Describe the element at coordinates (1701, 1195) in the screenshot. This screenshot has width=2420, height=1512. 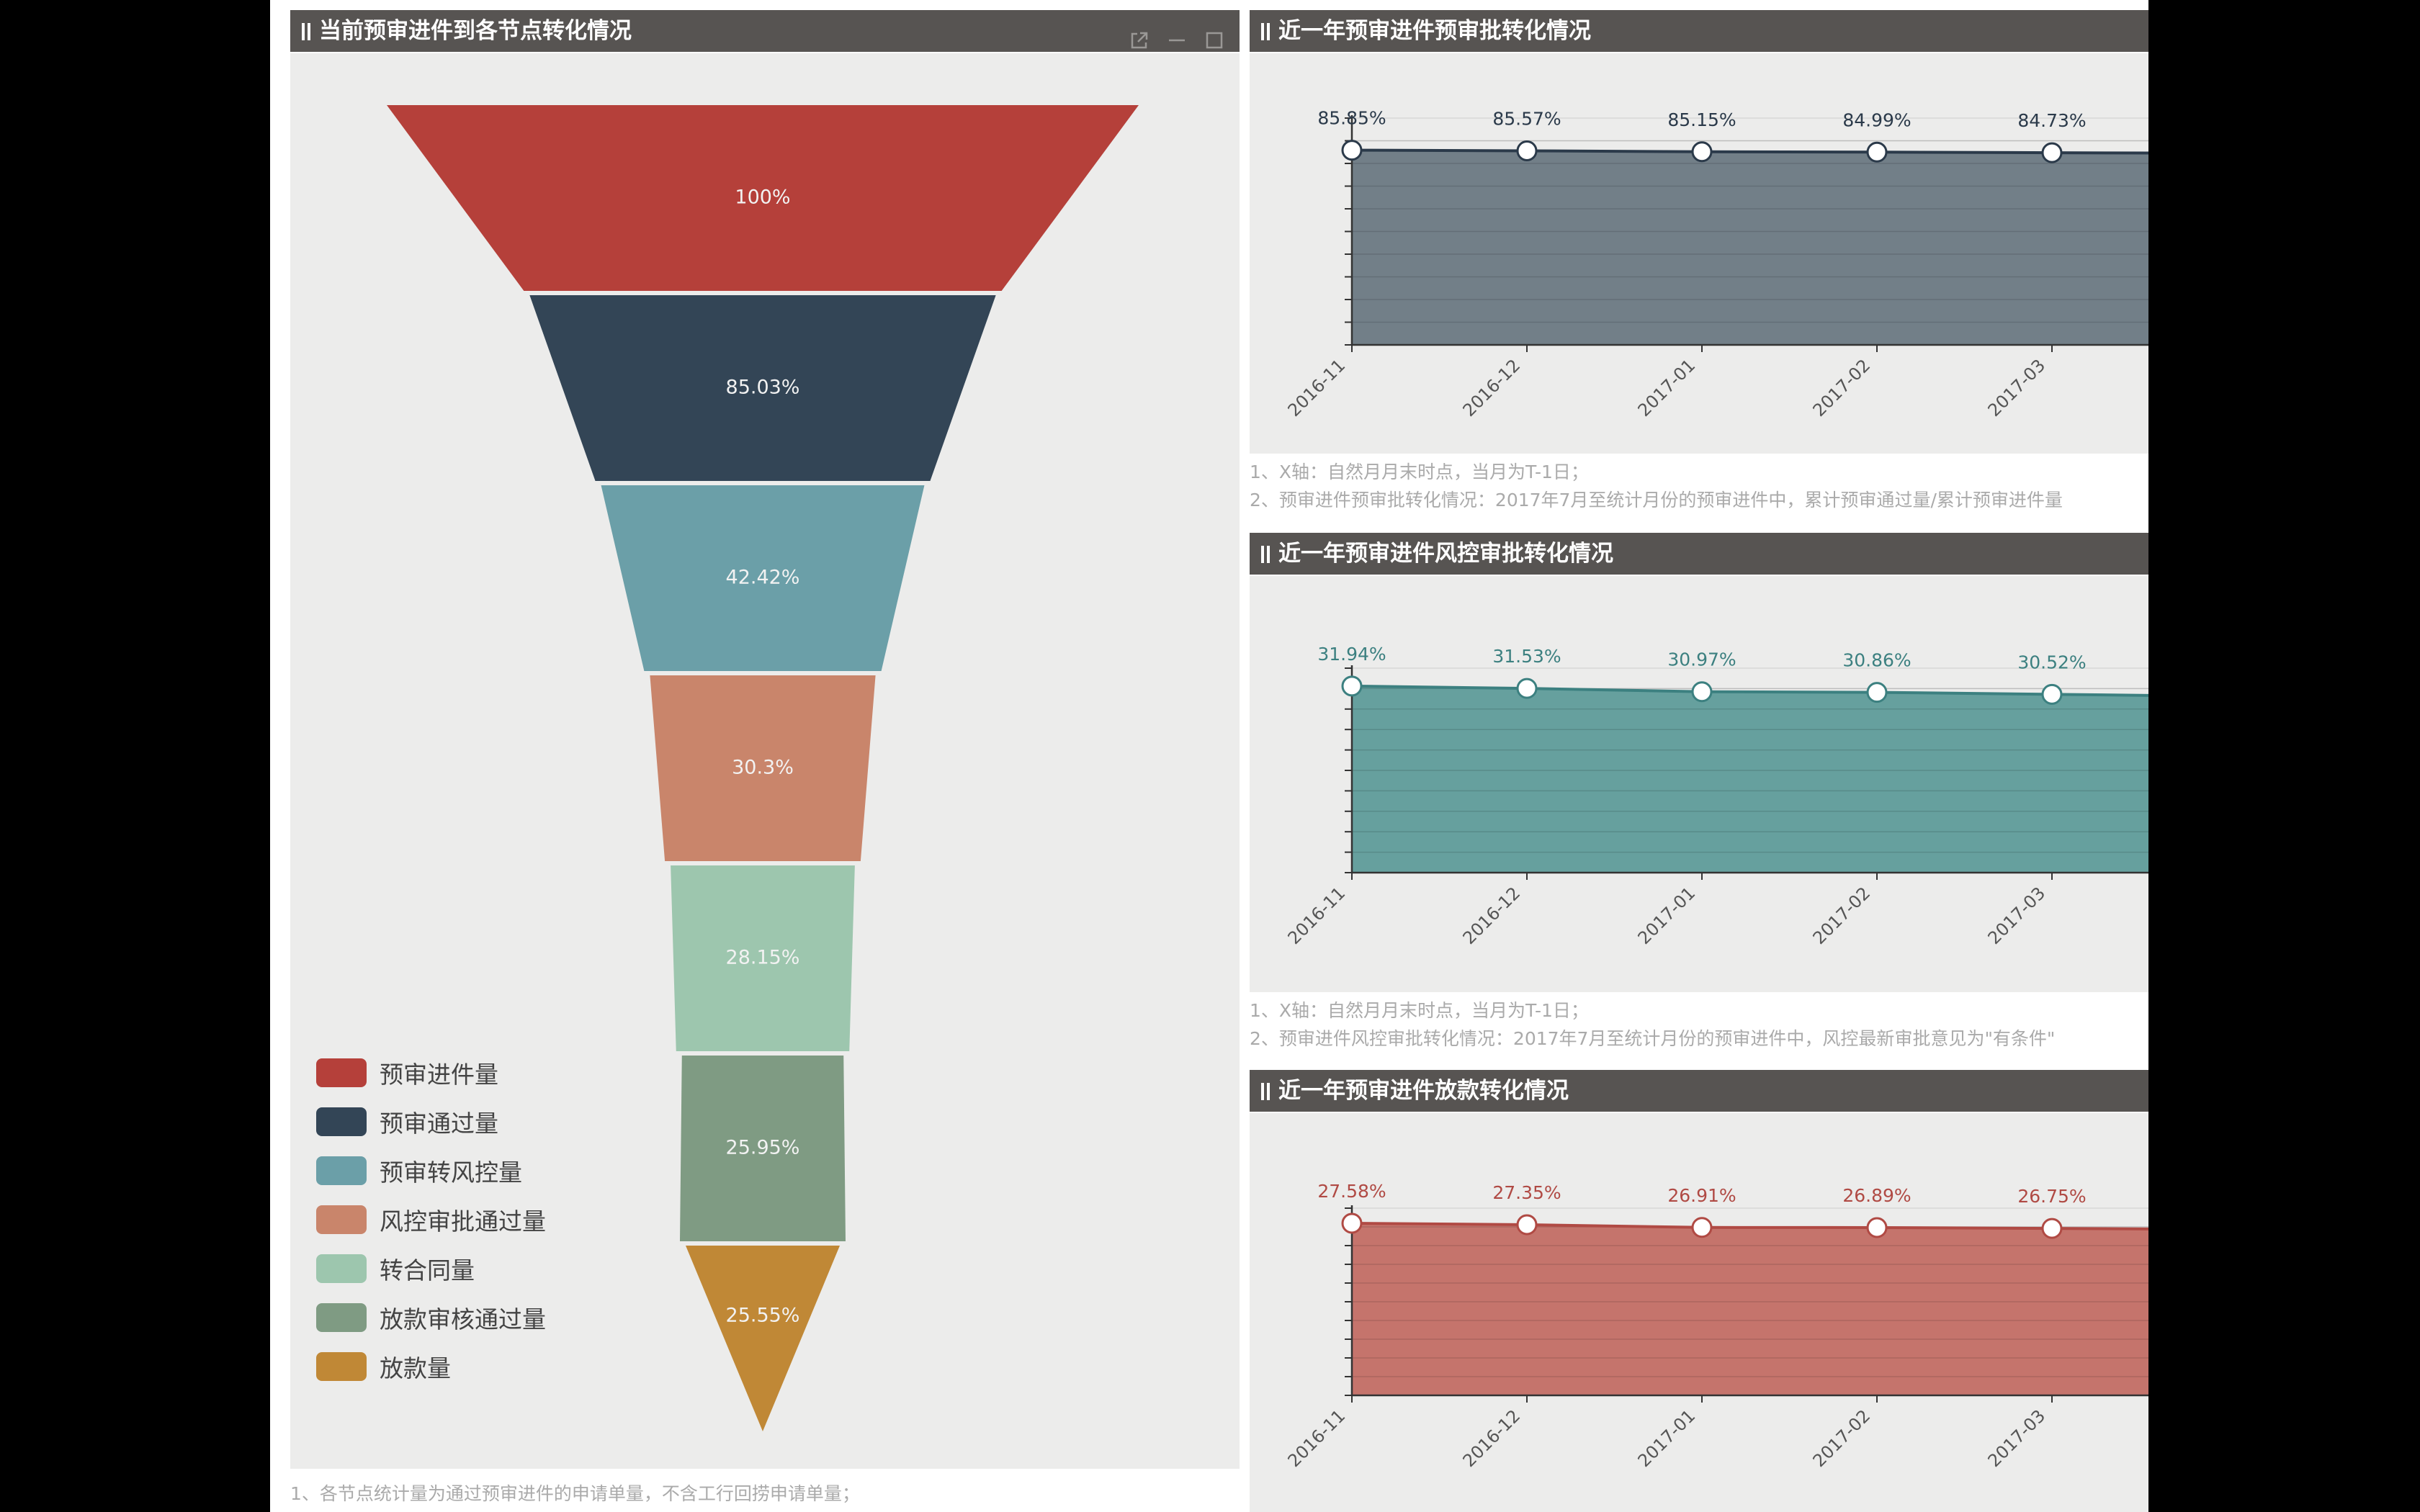
I see `data-label: 26.91%` at that location.